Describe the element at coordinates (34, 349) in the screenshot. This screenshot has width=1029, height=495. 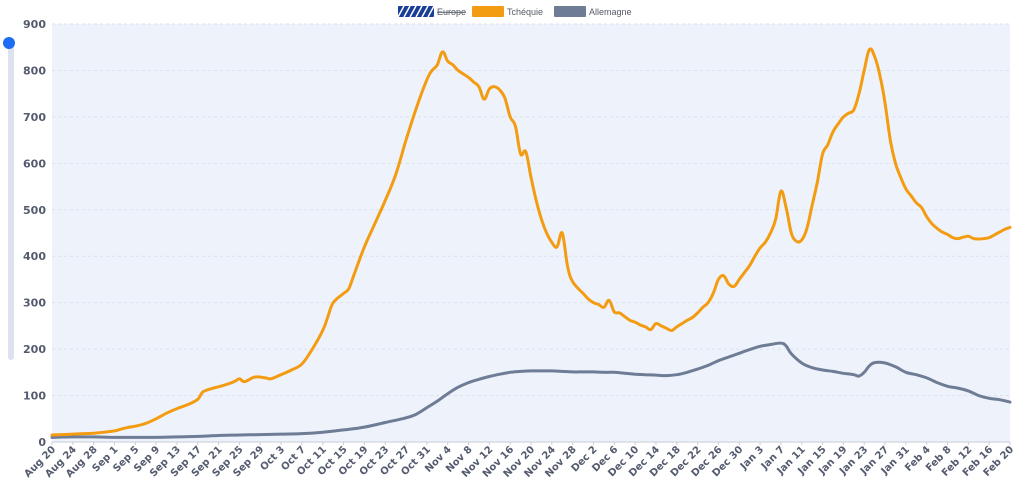
I see `y-tick-label: 200` at that location.